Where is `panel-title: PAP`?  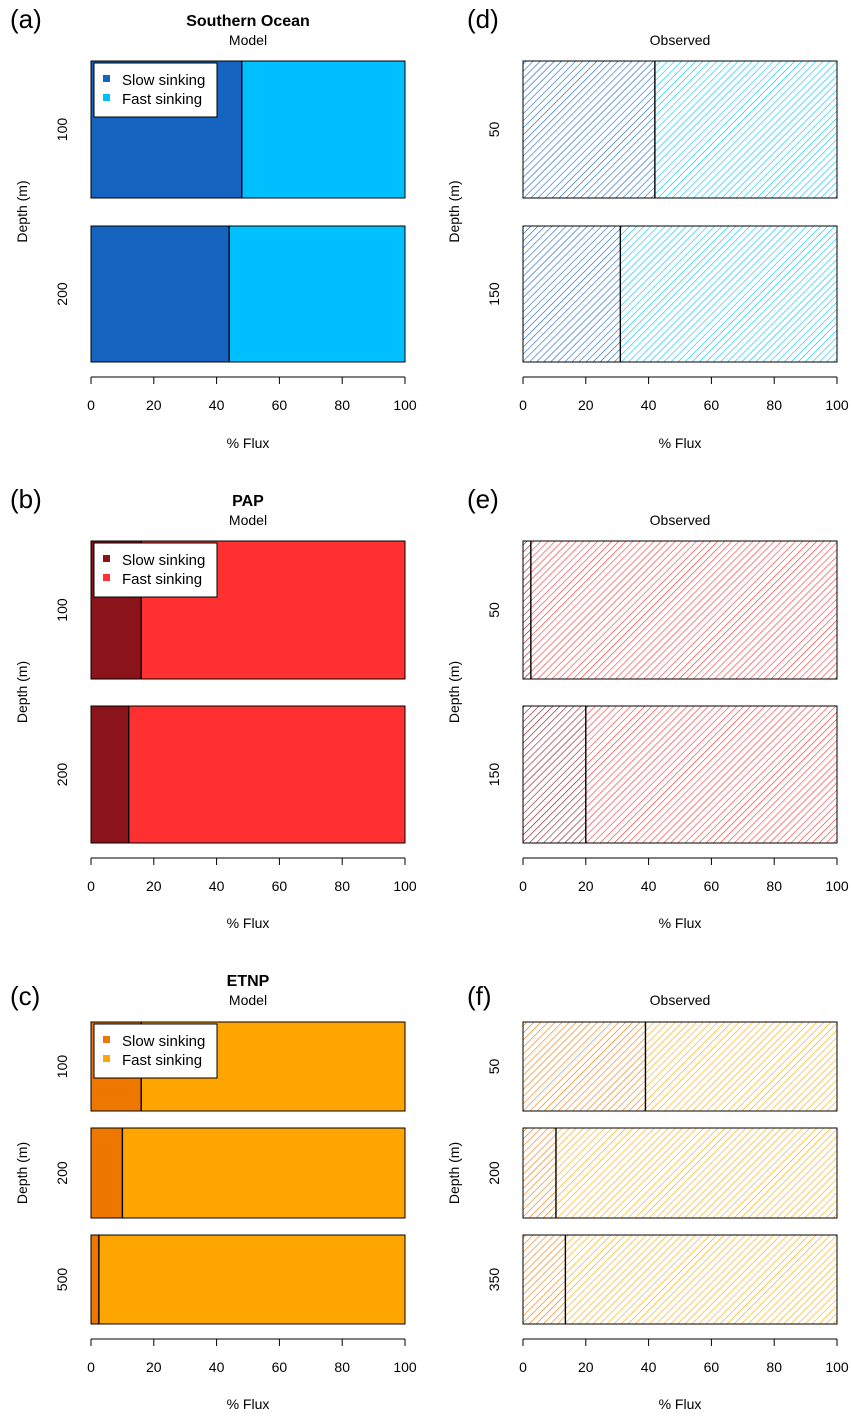
panel-title: PAP is located at coordinates (248, 501).